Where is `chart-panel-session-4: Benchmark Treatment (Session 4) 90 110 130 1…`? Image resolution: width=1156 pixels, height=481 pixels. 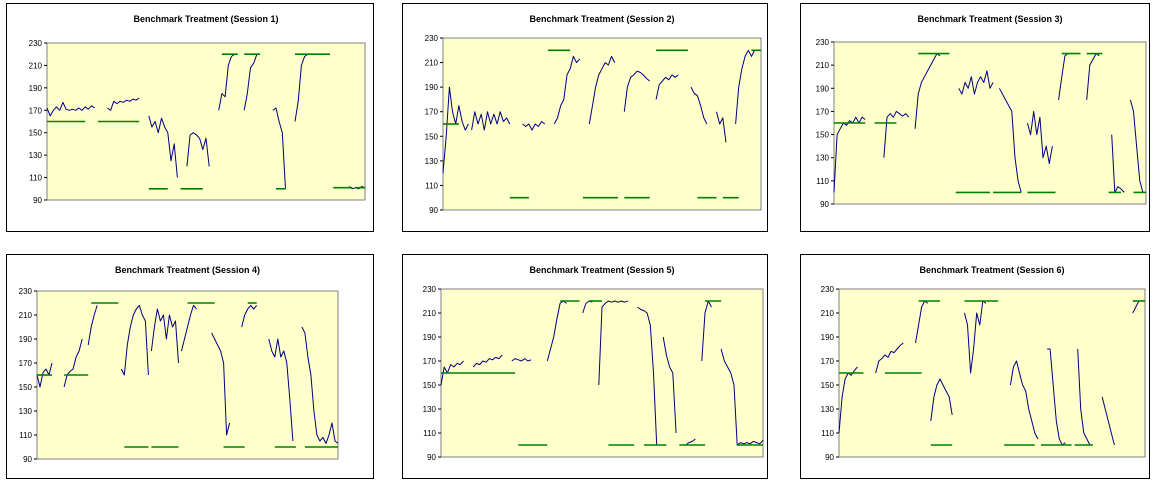 chart-panel-session-4: Benchmark Treatment (Session 4) 90 110 130 1… is located at coordinates (190, 366).